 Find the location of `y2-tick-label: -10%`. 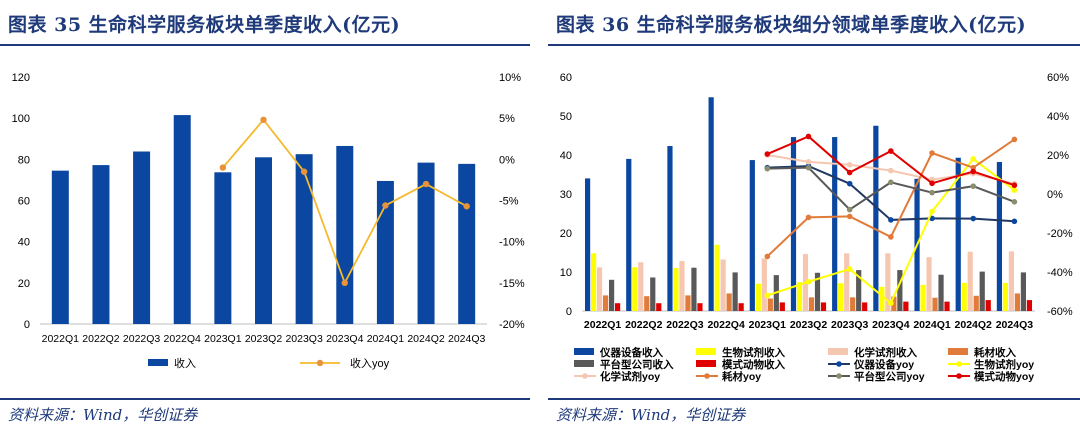

y2-tick-label: -10% is located at coordinates (512, 243).